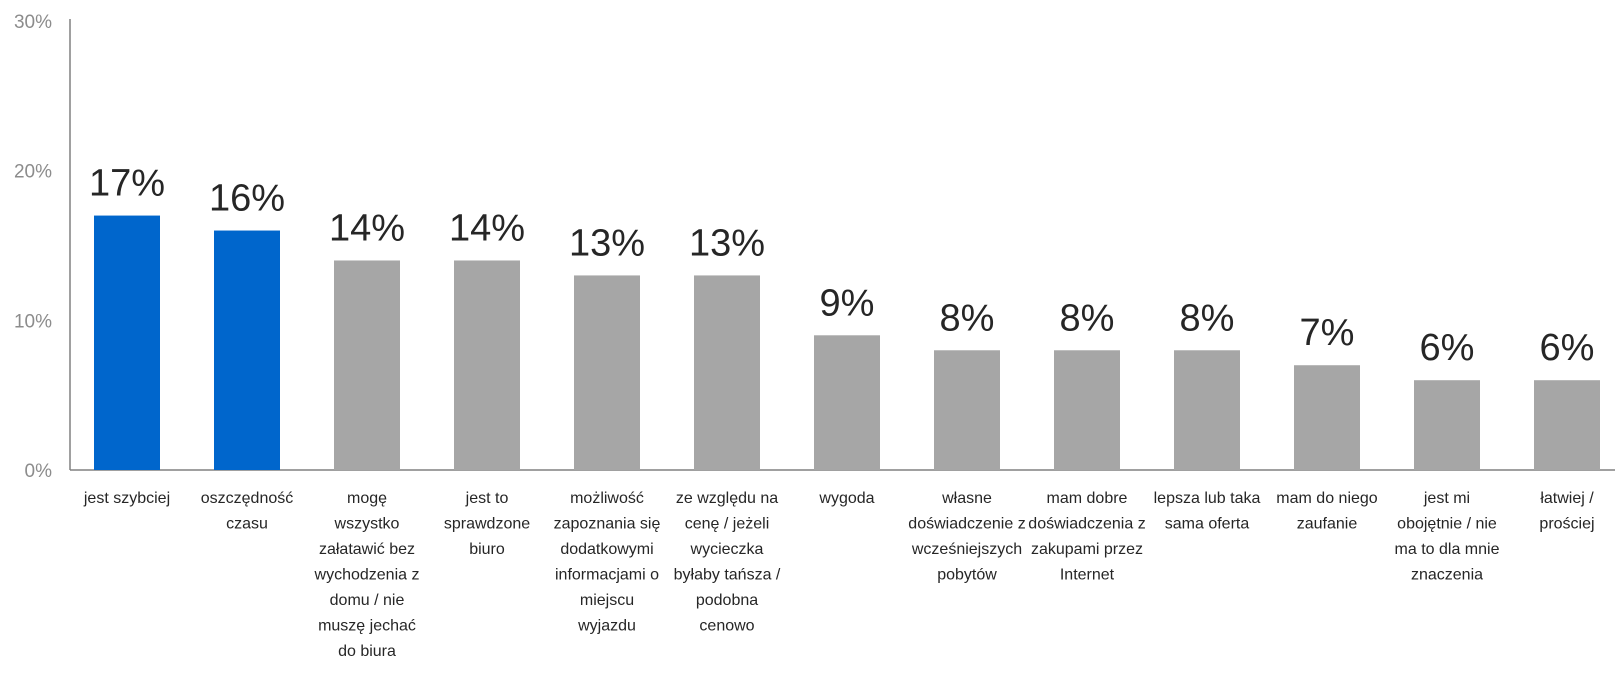  I want to click on category-label: jest to sprawdzone biuro, so click(487, 524).